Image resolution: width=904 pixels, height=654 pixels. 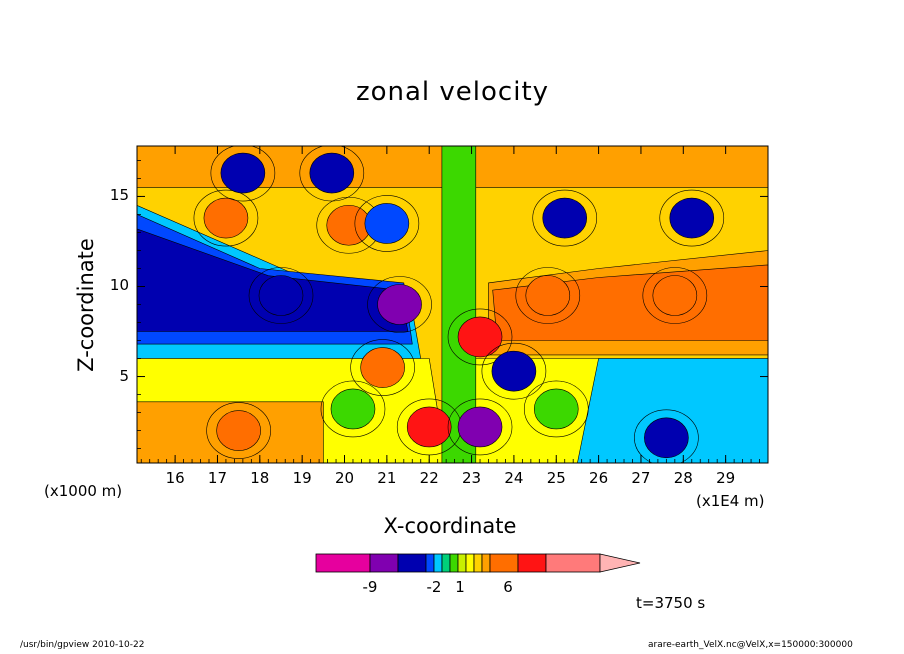 What do you see at coordinates (83, 491) in the screenshot?
I see `y-axis-unit: (x1000 m)` at bounding box center [83, 491].